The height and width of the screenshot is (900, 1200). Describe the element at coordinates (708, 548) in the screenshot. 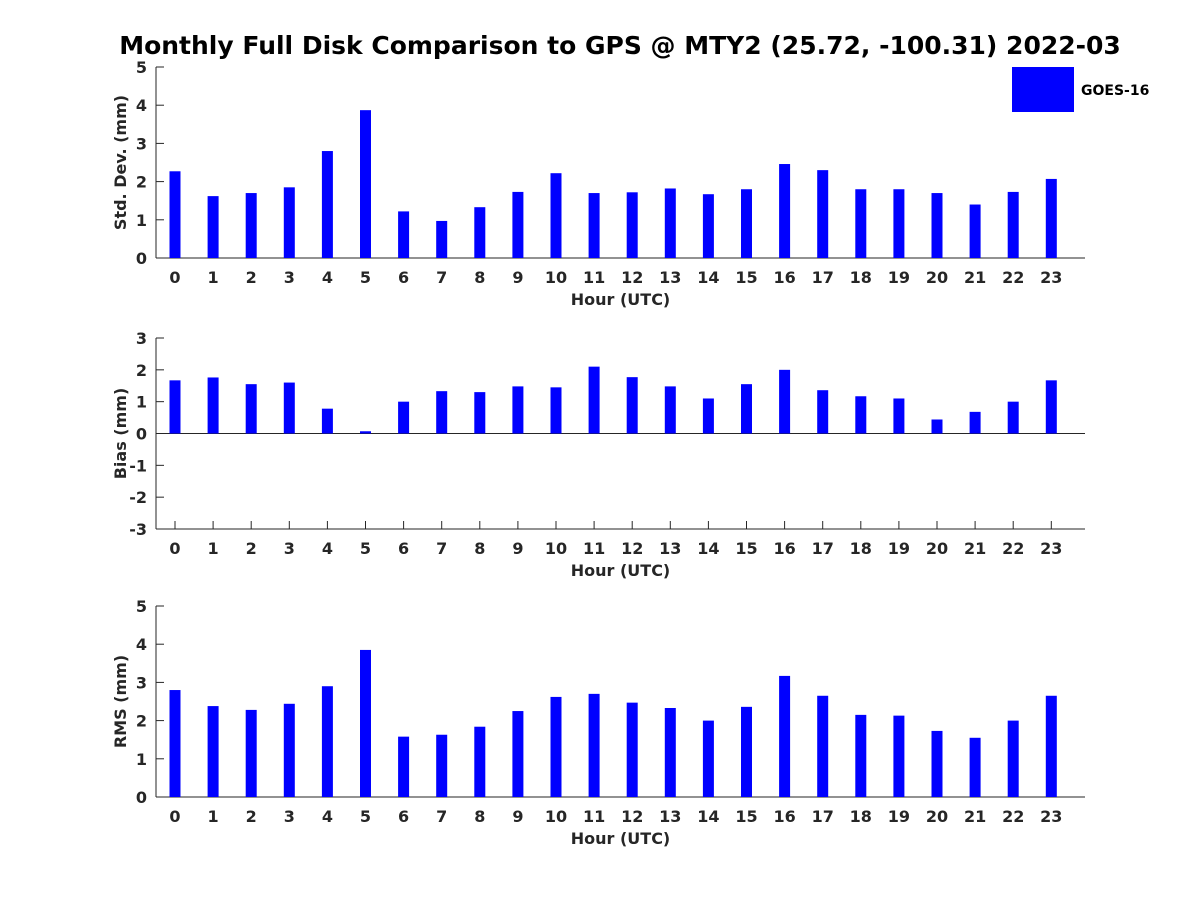

I see `x-tick-label: 14` at that location.